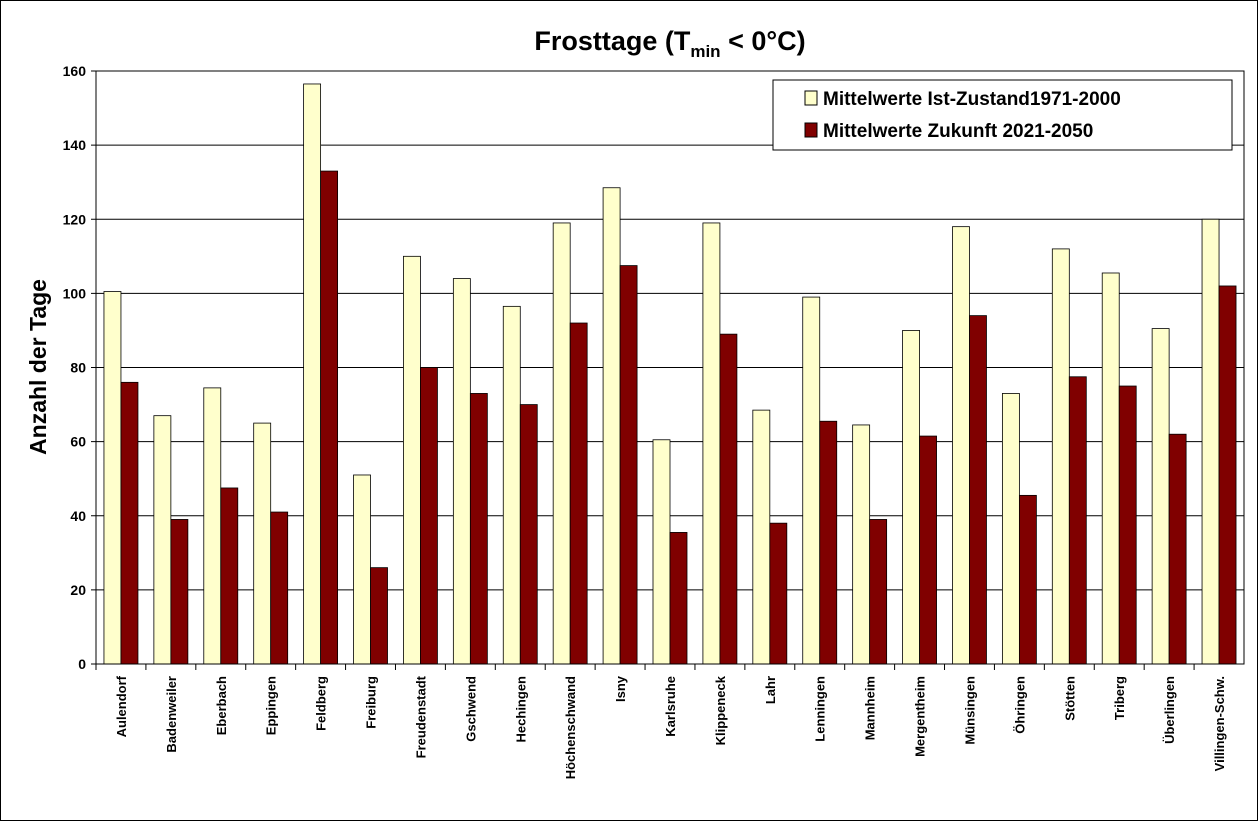  What do you see at coordinates (570, 727) in the screenshot?
I see `x-tick-label: Höchenschwand` at bounding box center [570, 727].